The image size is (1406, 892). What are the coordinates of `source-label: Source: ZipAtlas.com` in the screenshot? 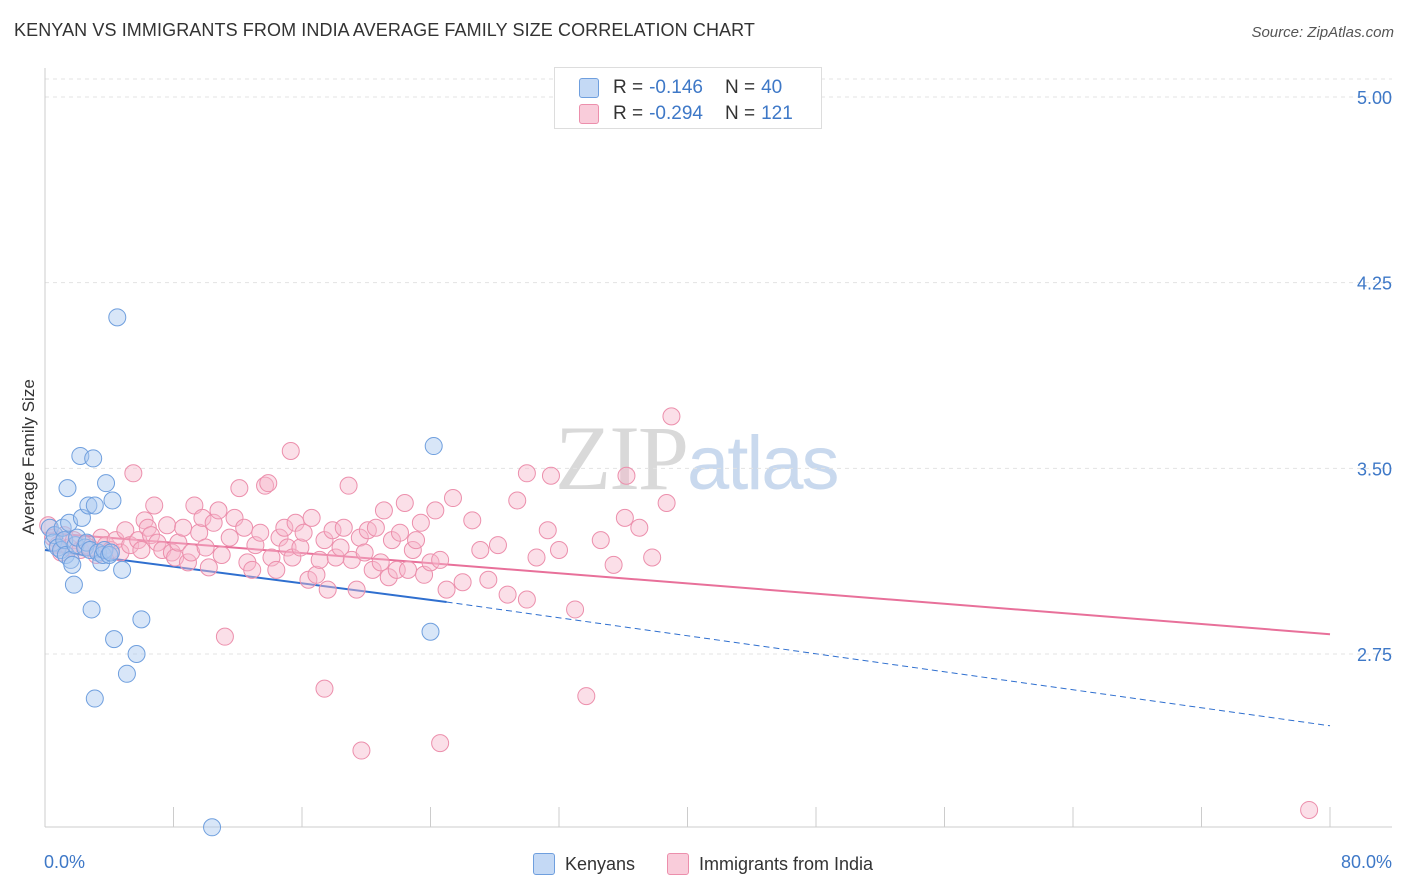 It's located at (1322, 32).